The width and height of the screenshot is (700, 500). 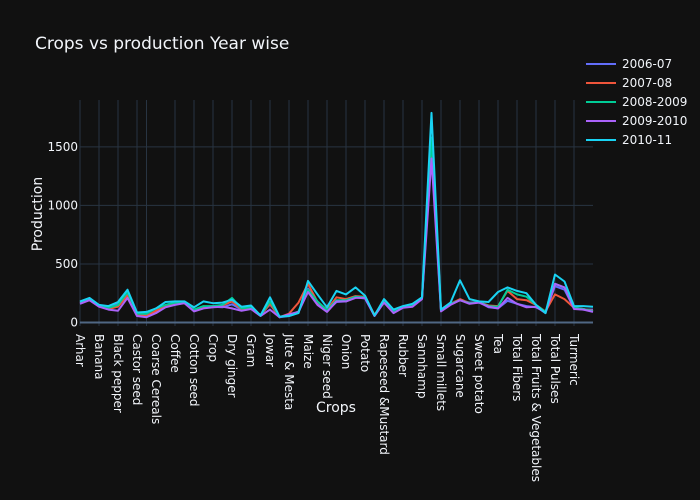 I want to click on x-tick-label: Potato, so click(x=365, y=353).